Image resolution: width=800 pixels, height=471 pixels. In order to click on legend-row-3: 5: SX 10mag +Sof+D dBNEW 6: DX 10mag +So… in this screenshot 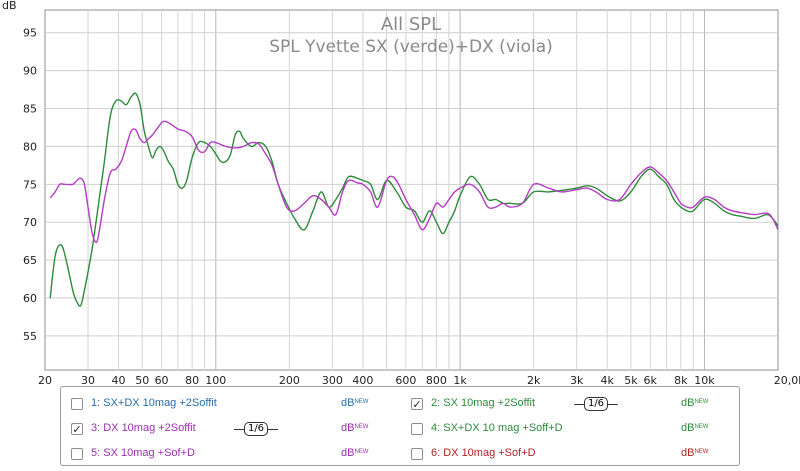, I will do `click(400, 455)`.